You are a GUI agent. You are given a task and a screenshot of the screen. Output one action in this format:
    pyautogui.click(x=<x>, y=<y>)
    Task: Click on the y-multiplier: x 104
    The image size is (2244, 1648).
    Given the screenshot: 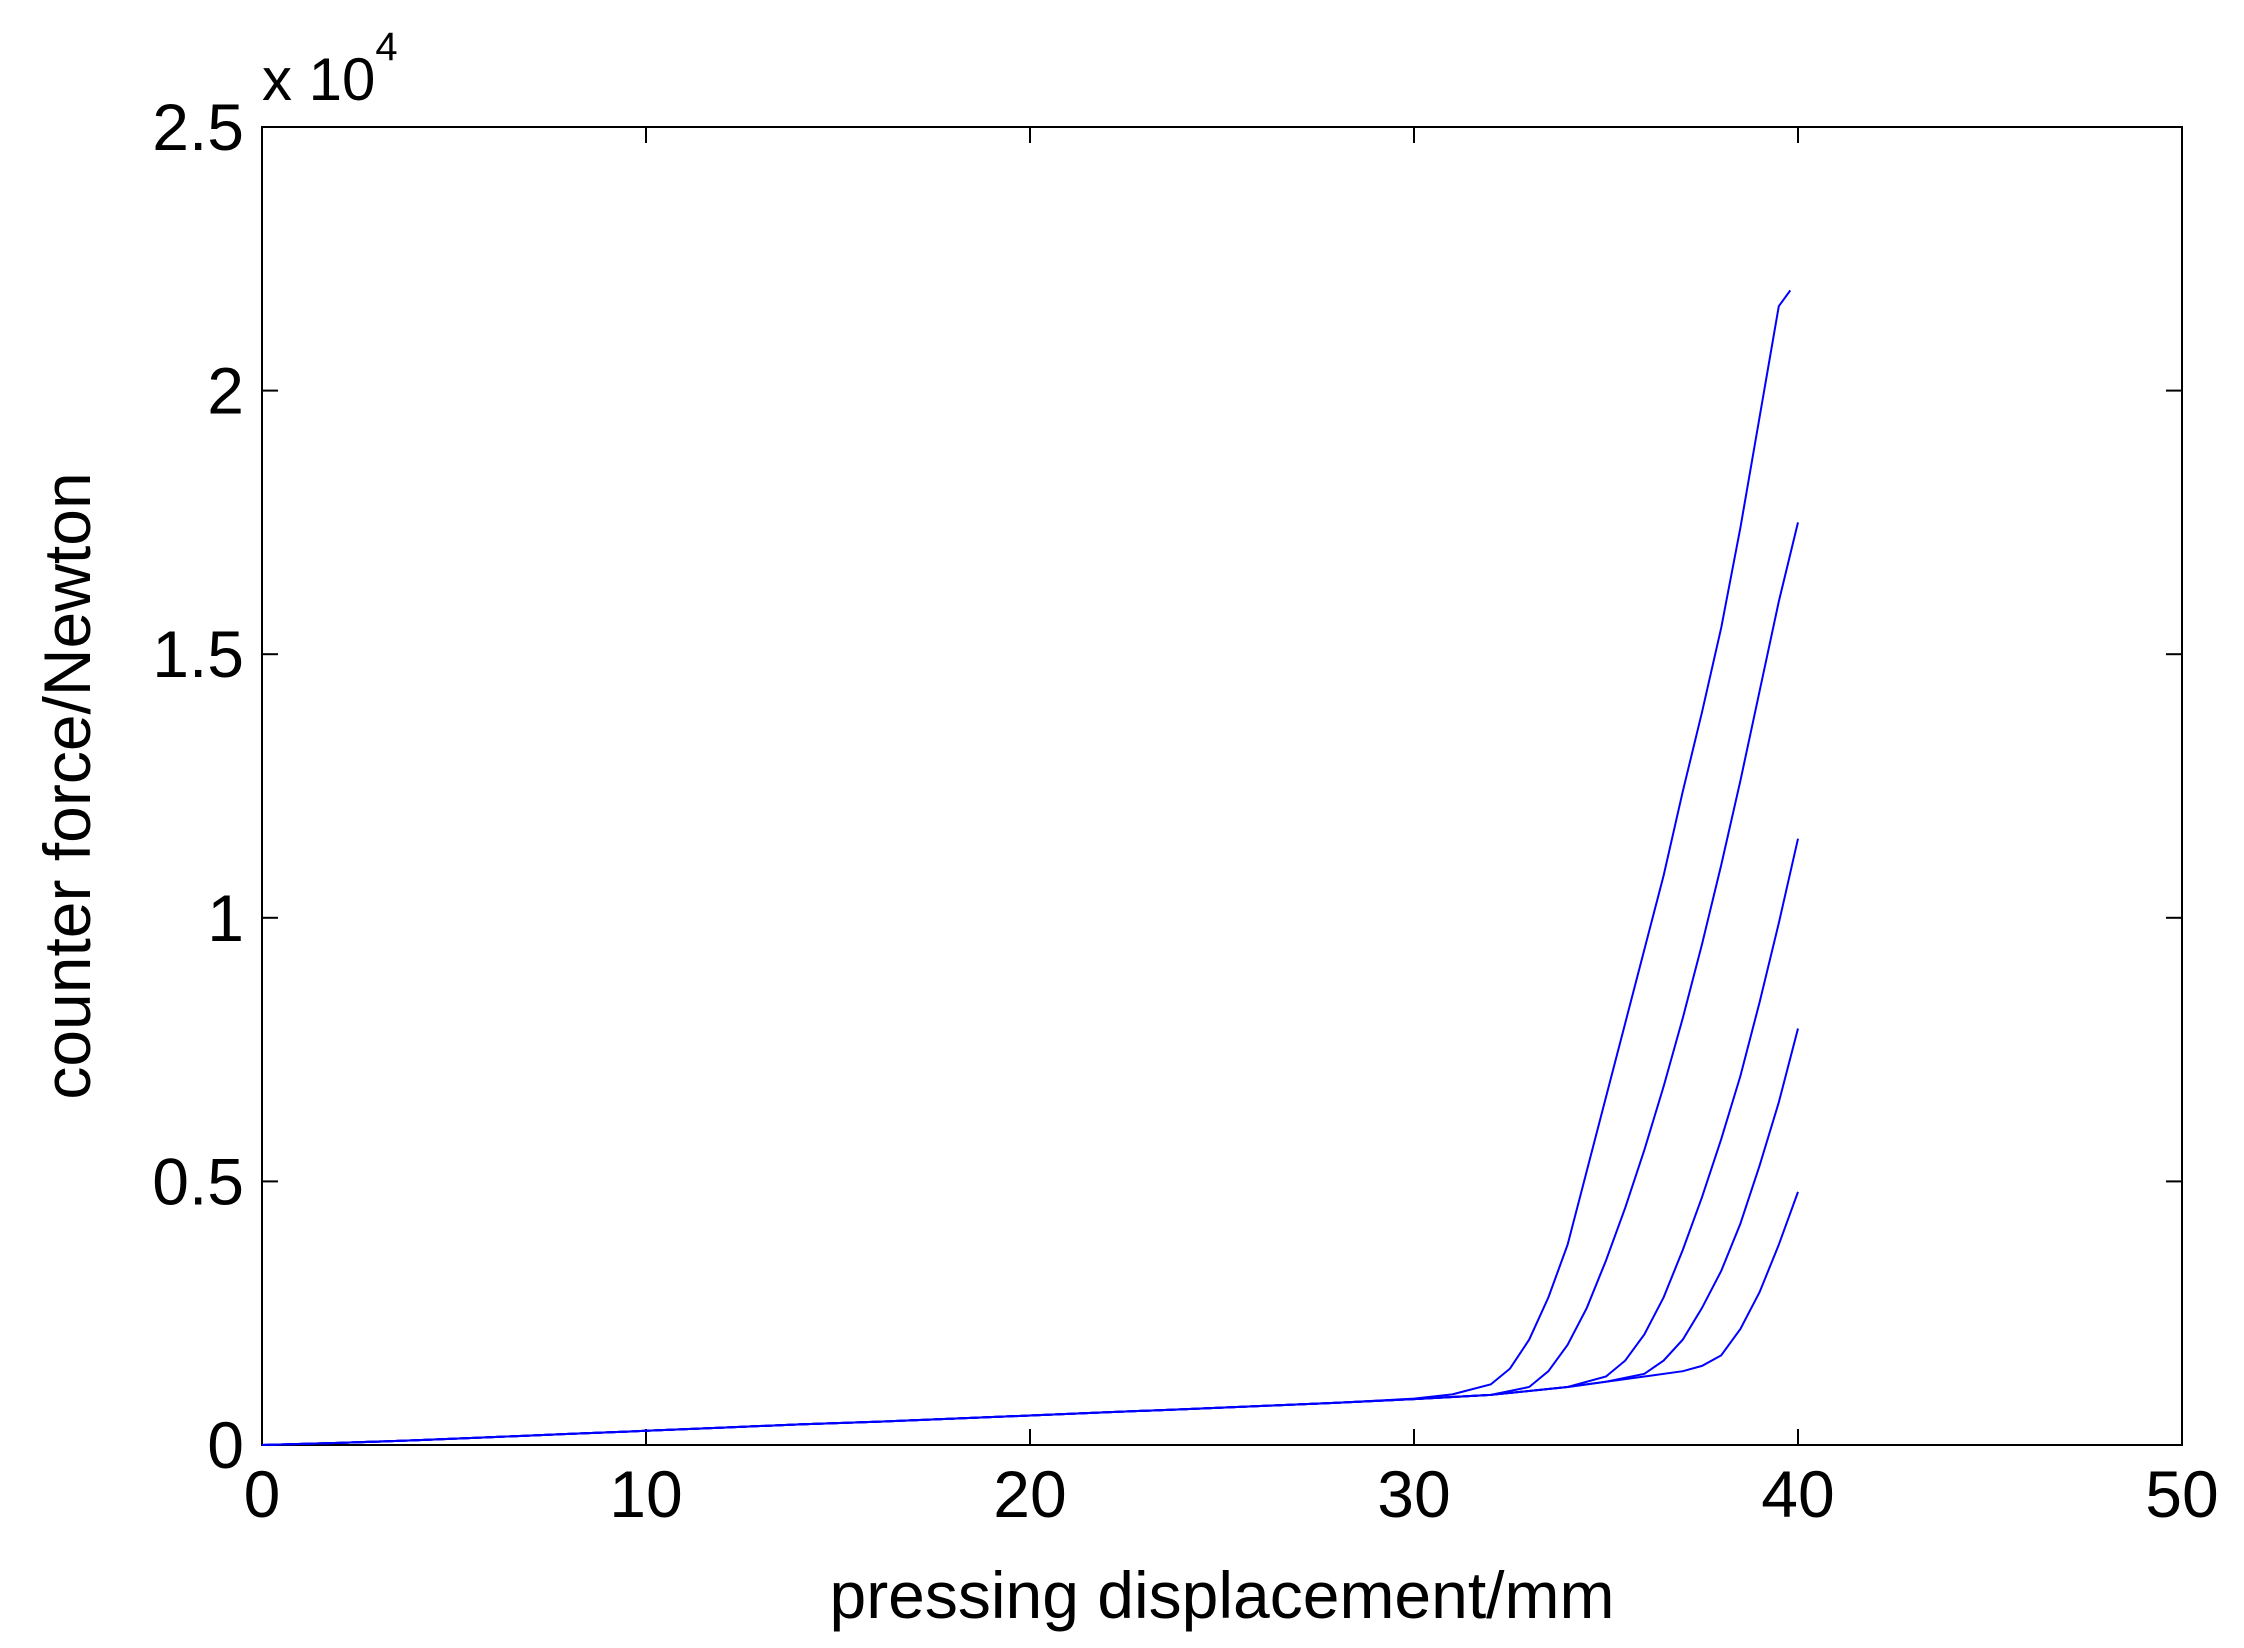 What is the action you would take?
    pyautogui.click(x=330, y=69)
    